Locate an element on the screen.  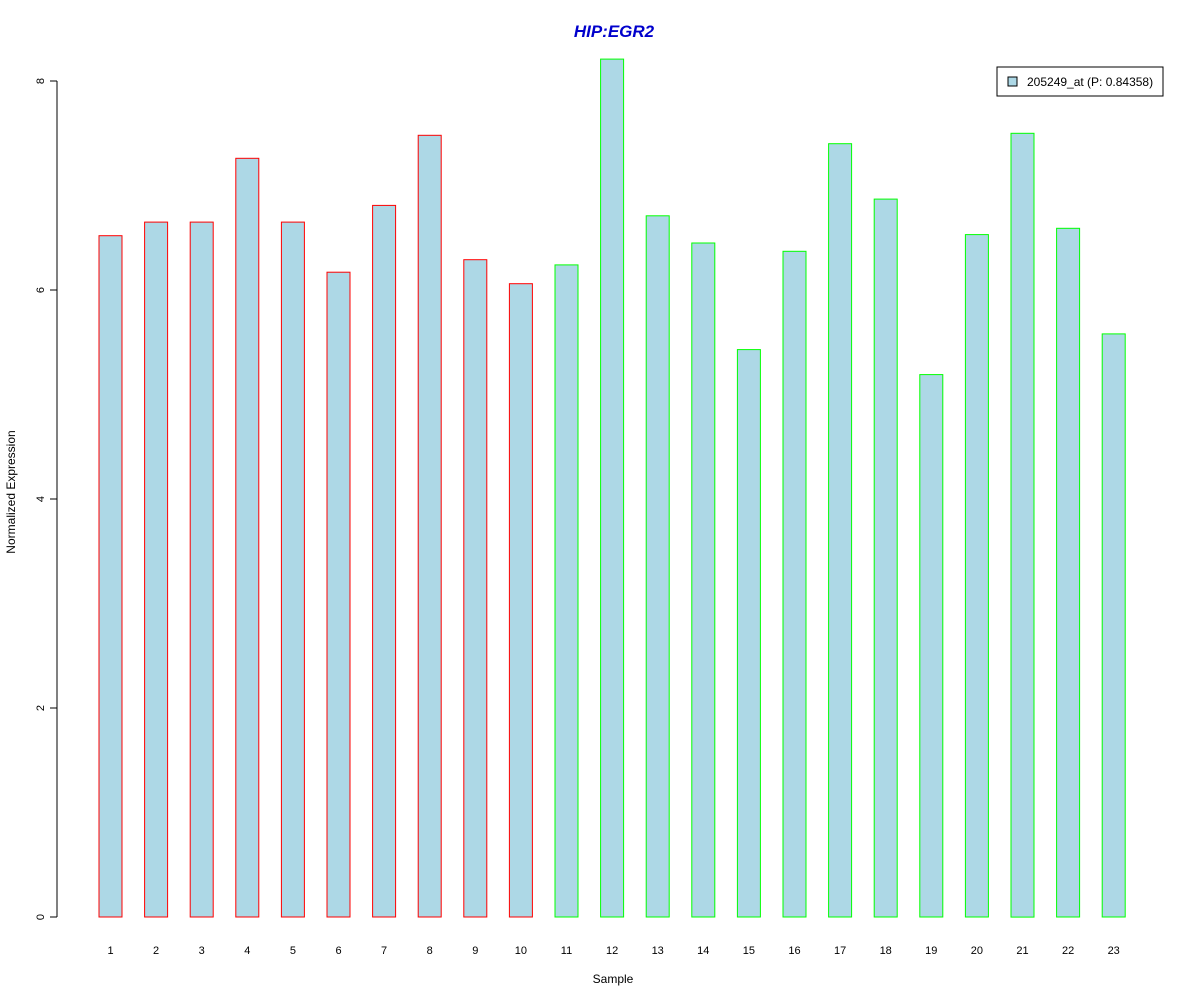
y-tick-label: 8 is located at coordinates (41, 81).